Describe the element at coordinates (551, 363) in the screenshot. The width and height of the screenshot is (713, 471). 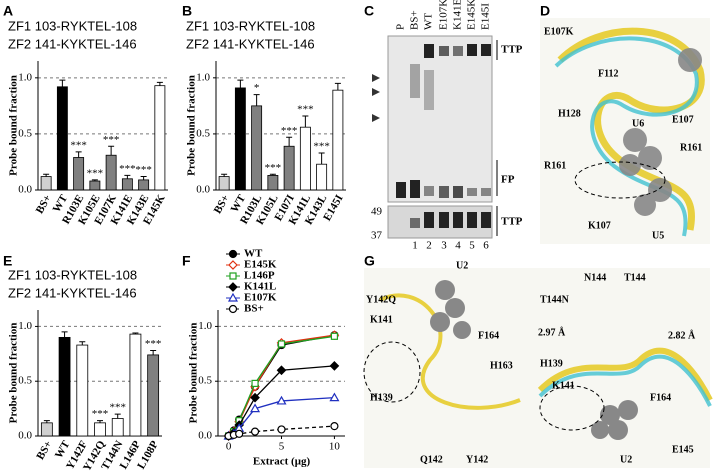
I see `residue-label: H139` at that location.